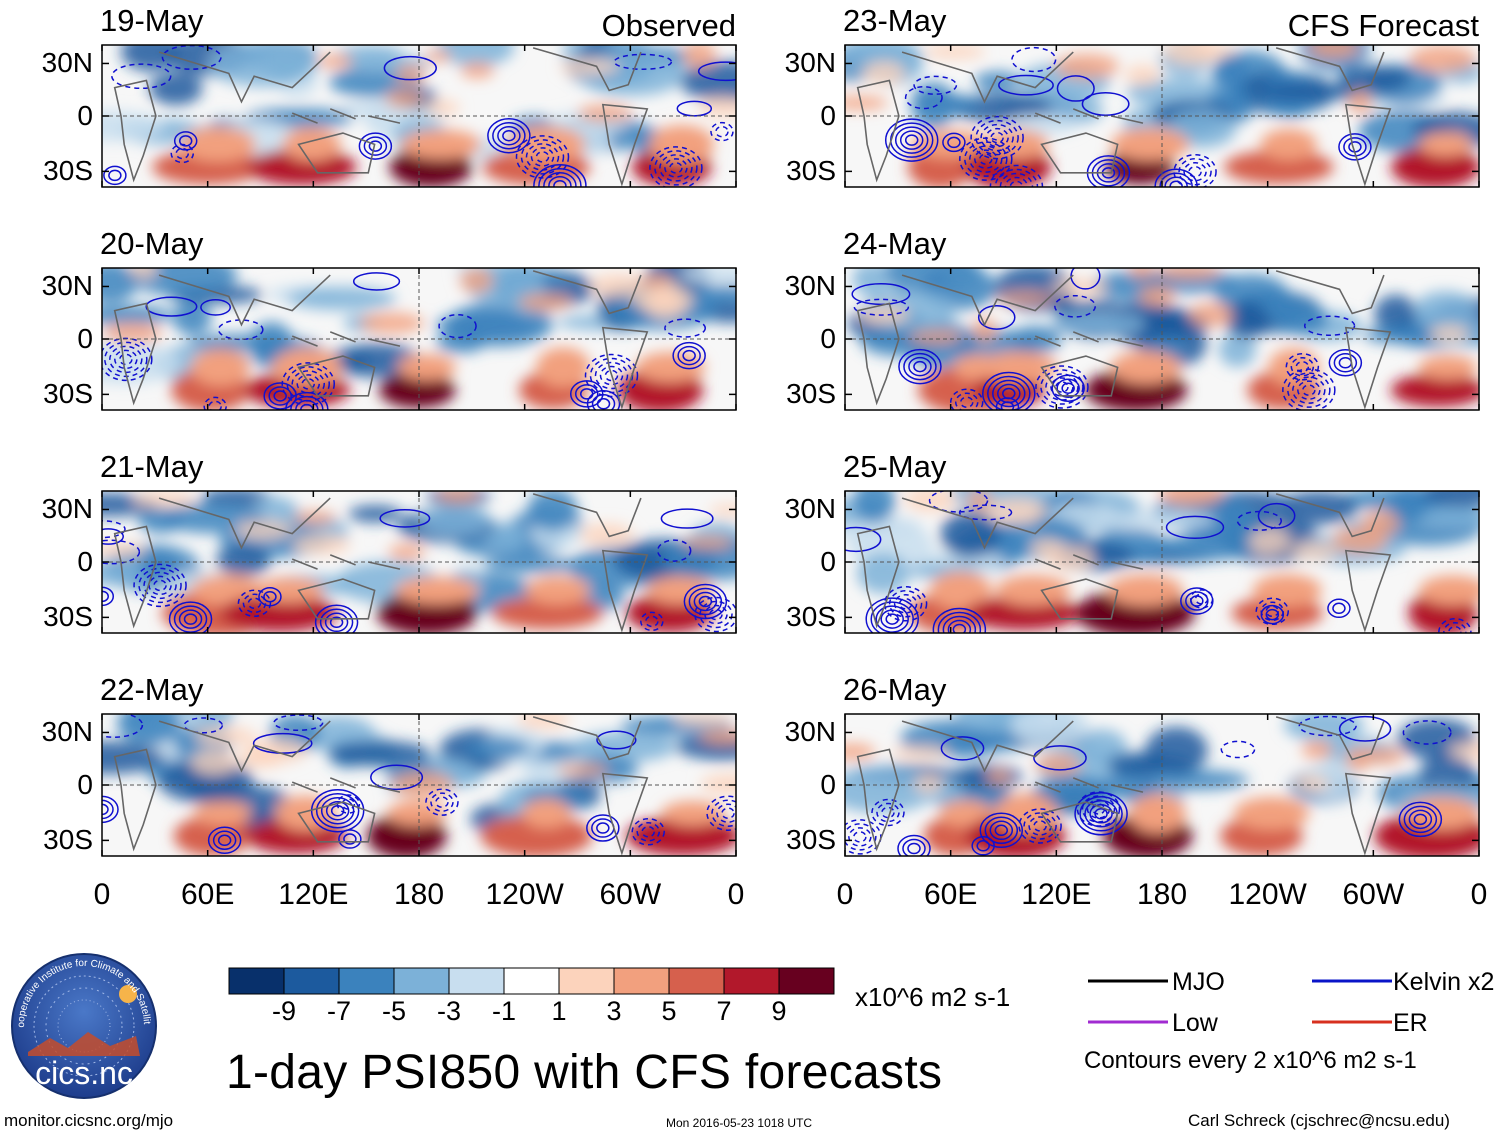  Describe the element at coordinates (1250, 1060) in the screenshot. I see `contour-note: Contours every 2 x10^6 m2 s-1` at that location.